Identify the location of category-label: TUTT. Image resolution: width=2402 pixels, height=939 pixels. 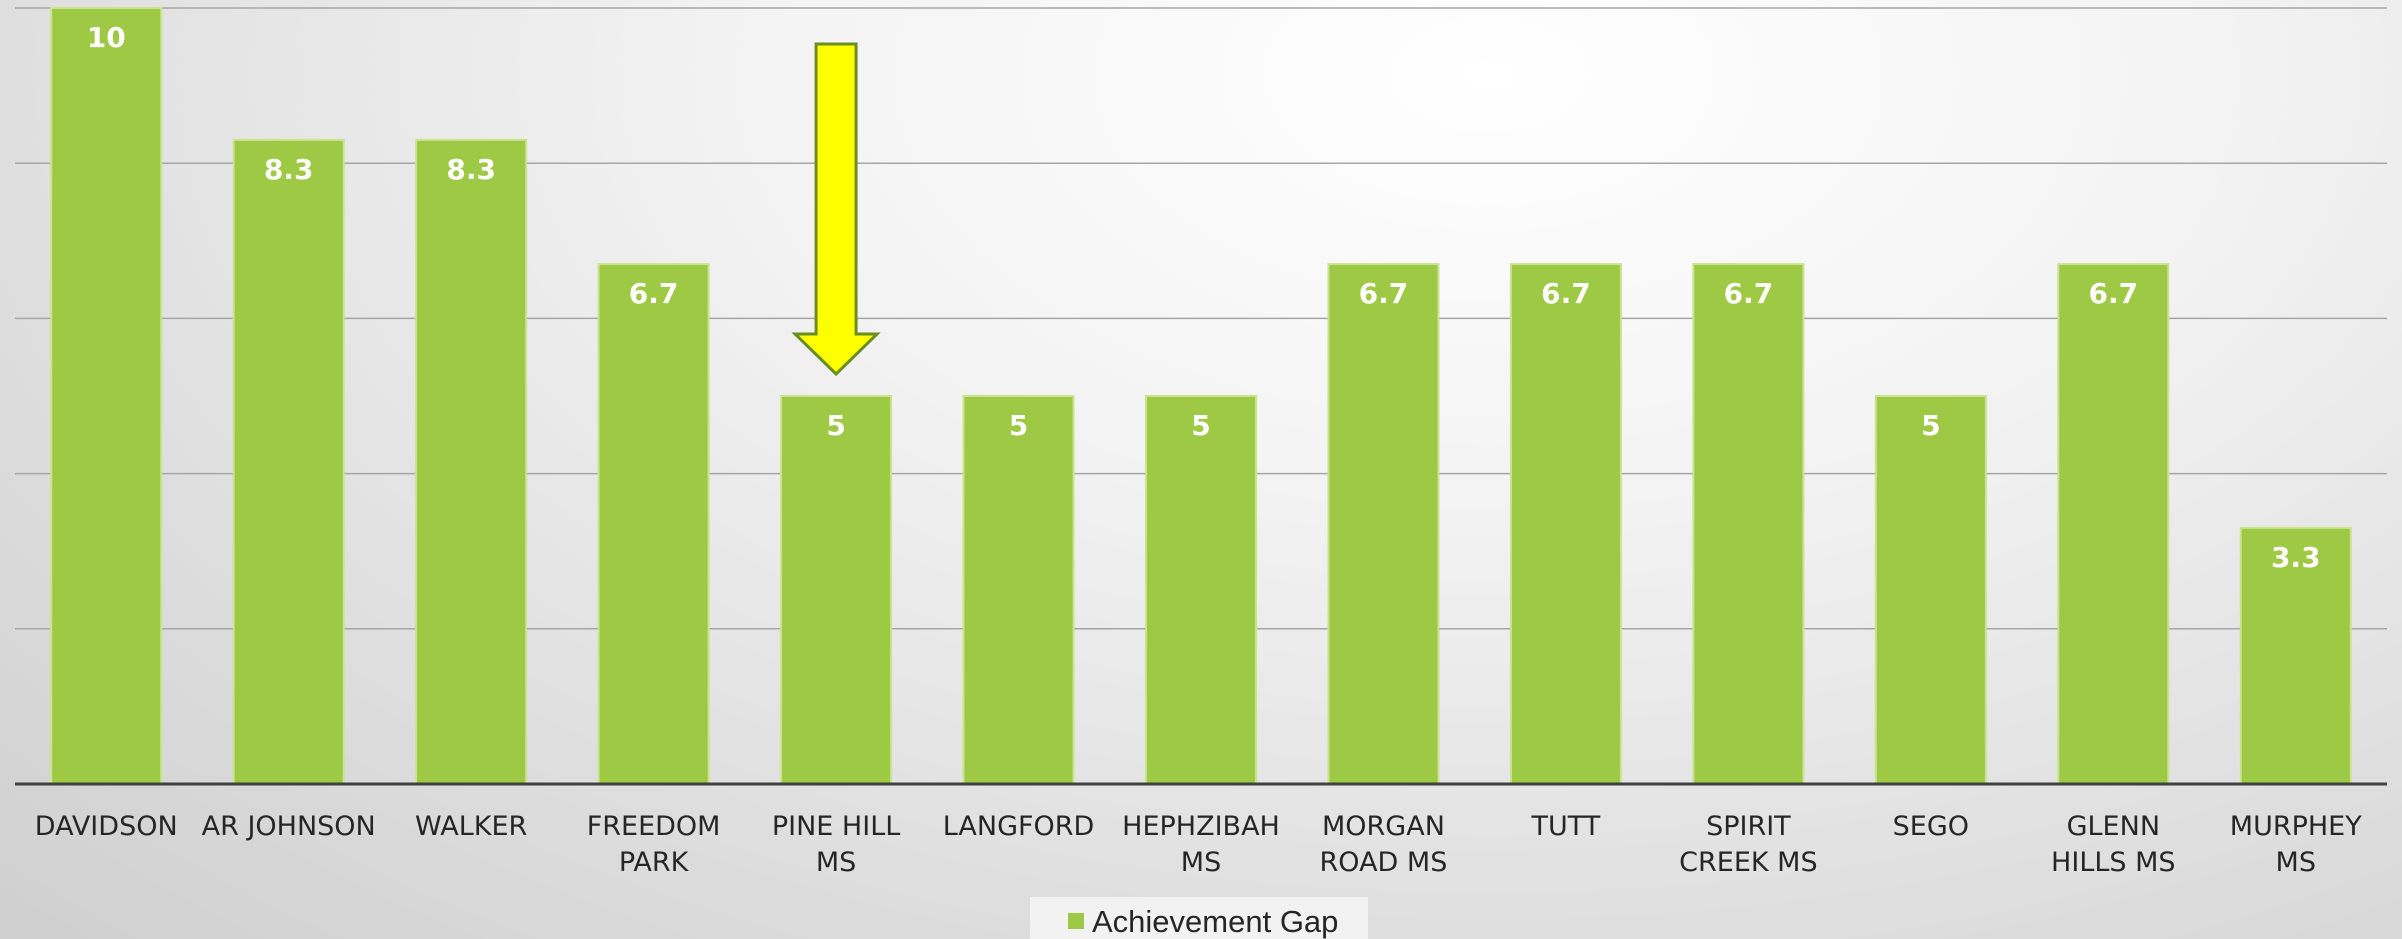
(1566, 826).